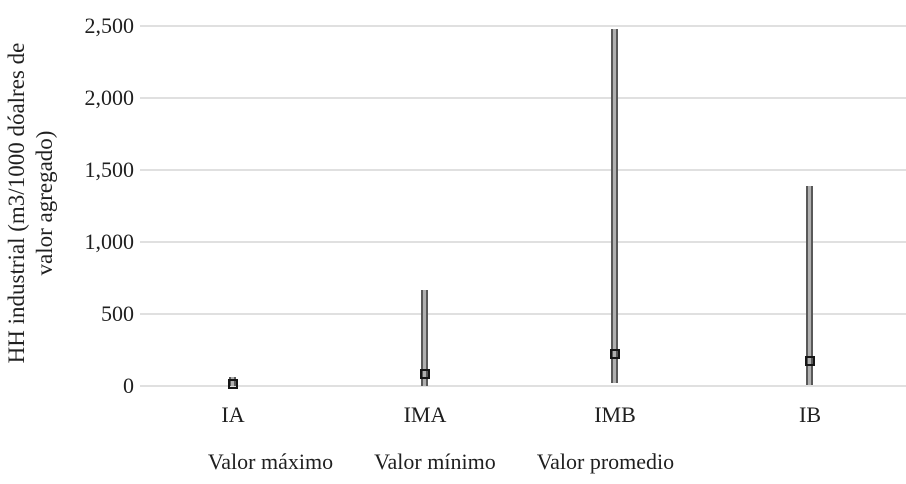  Describe the element at coordinates (424, 337) in the screenshot. I see `hilo-line-IMA` at that location.